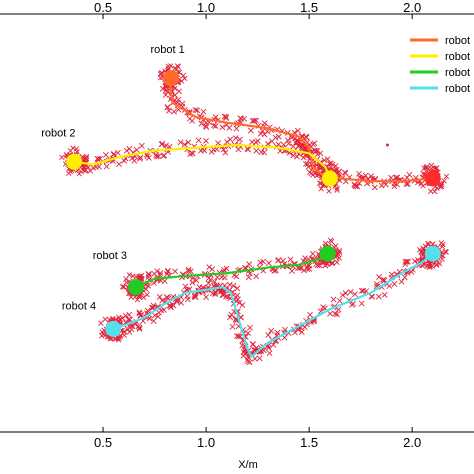 The width and height of the screenshot is (474, 474). I want to click on legend: robot robot robot robot, so click(440, 65).